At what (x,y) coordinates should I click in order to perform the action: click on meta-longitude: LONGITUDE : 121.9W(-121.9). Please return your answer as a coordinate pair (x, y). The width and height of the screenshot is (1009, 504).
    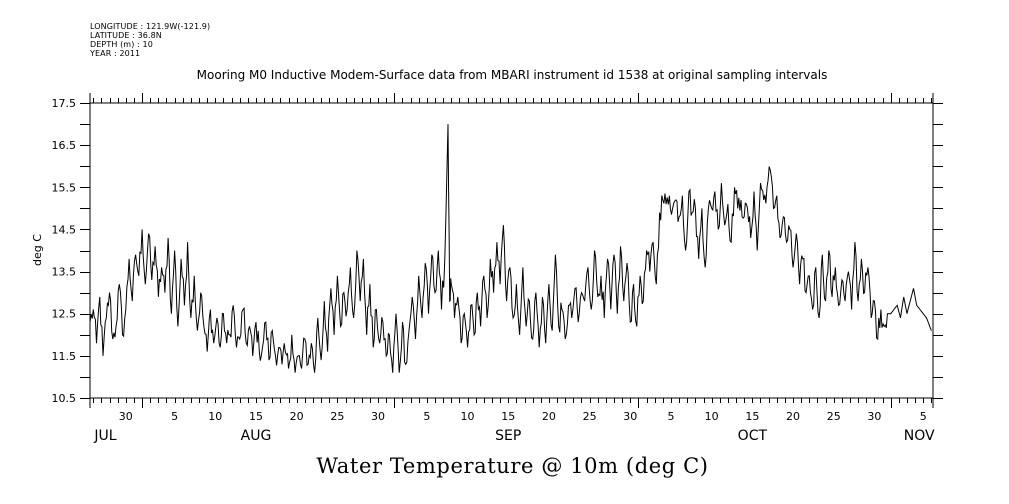
    Looking at the image, I should click on (150, 26).